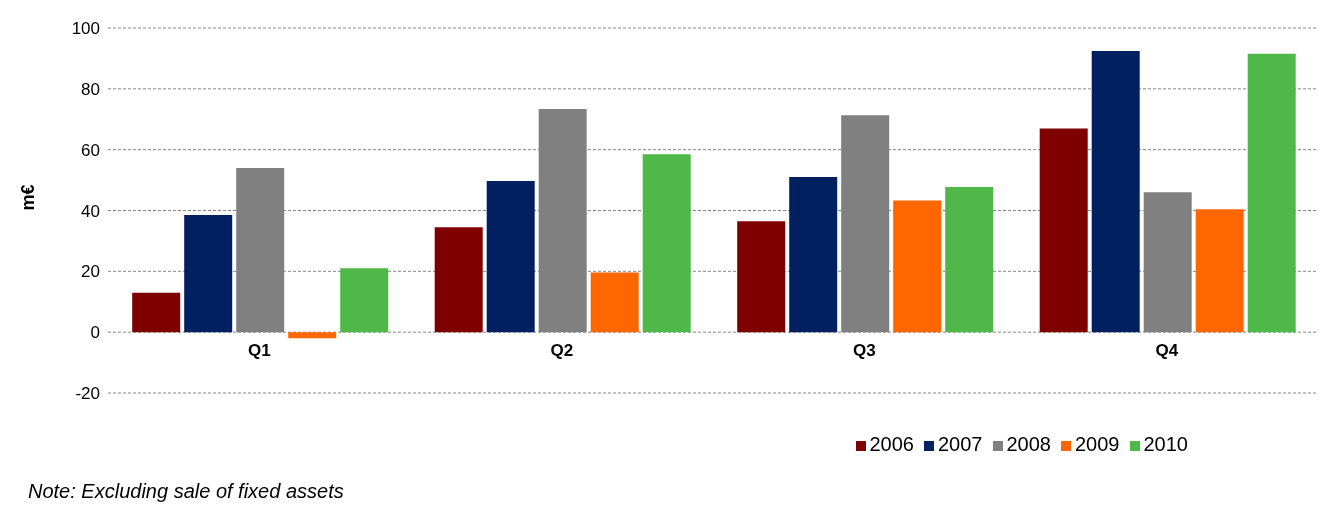  What do you see at coordinates (90, 150) in the screenshot?
I see `y-tick-label: 60` at bounding box center [90, 150].